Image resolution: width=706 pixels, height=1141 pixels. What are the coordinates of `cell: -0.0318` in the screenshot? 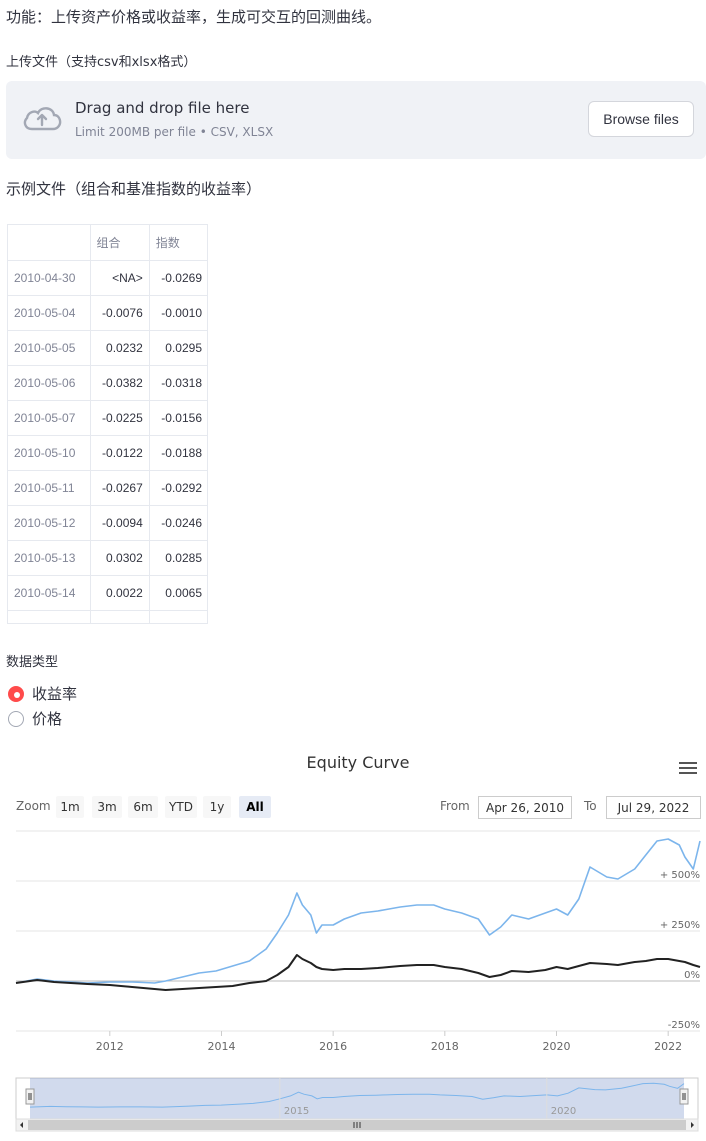 It's located at (178, 383).